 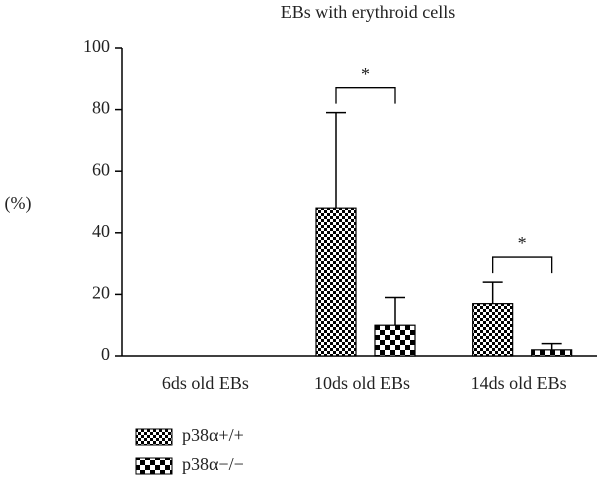 What do you see at coordinates (96, 46) in the screenshot?
I see `y-tick-label: 100` at bounding box center [96, 46].